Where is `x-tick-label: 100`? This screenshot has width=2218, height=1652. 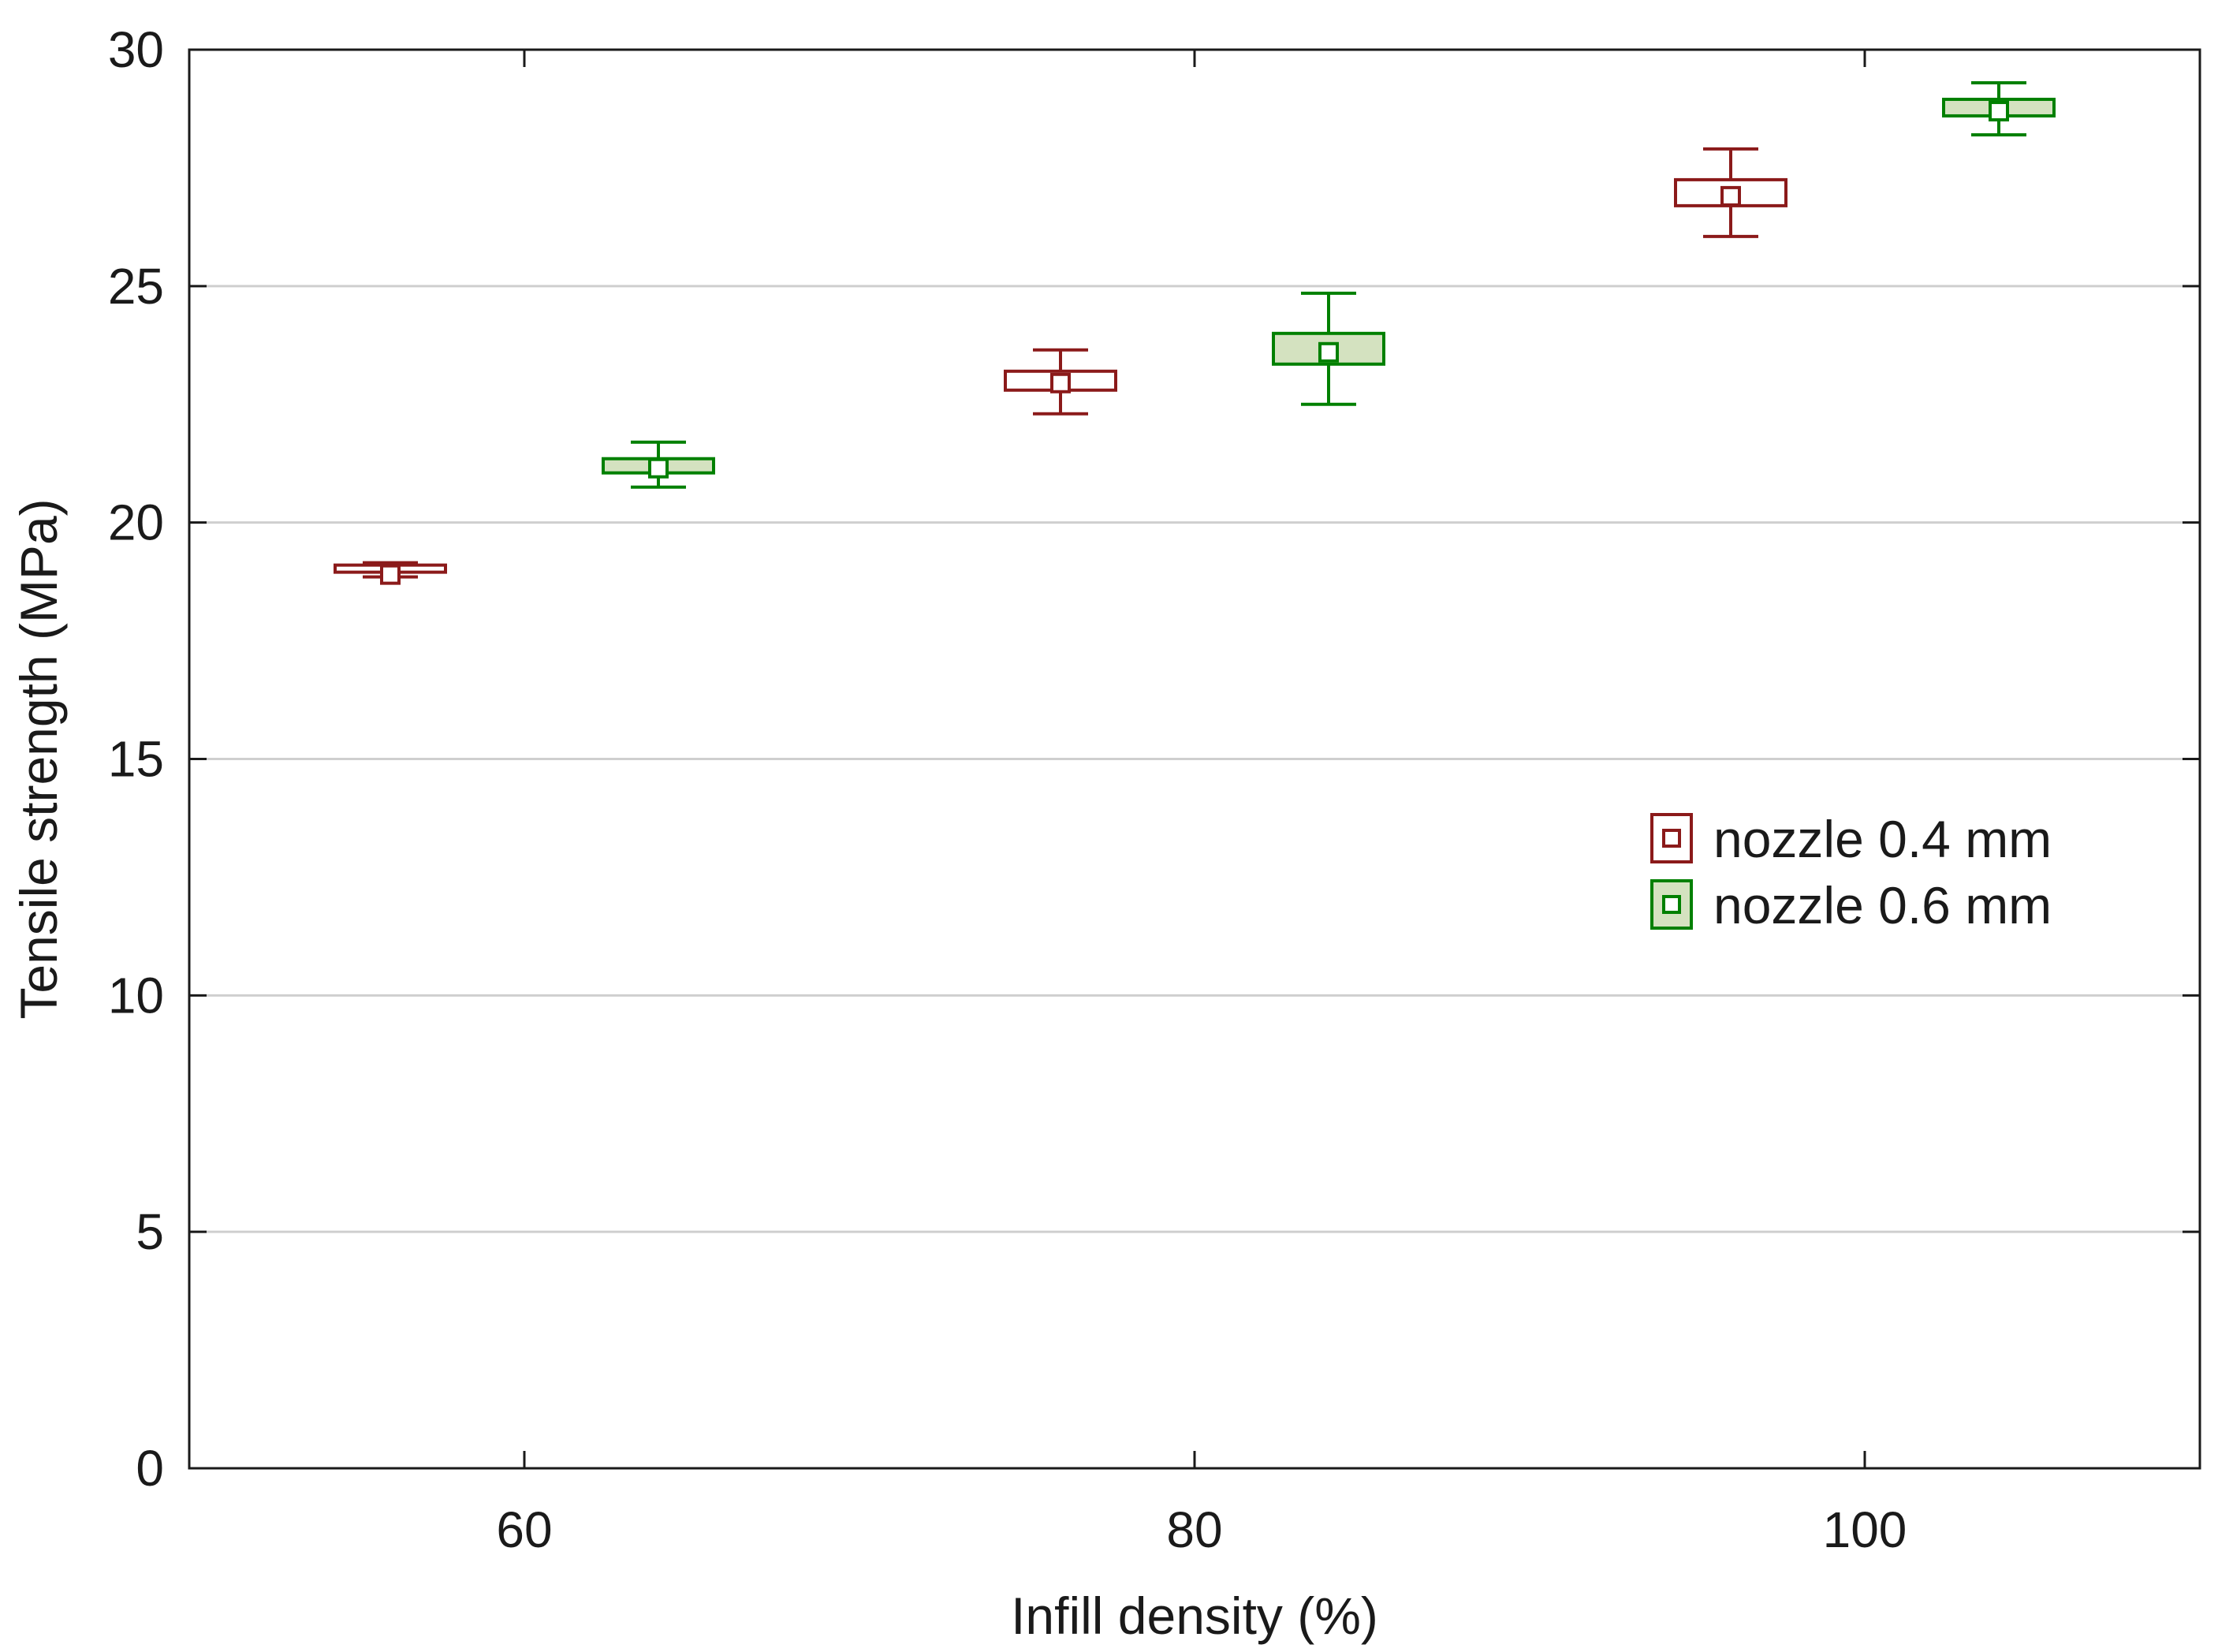
x-tick-label: 100 is located at coordinates (1865, 1529).